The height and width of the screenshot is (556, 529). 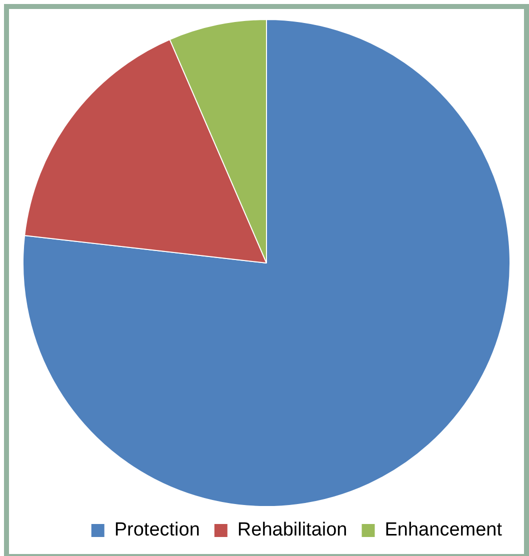 What do you see at coordinates (157, 530) in the screenshot?
I see `legend-label: Protection` at bounding box center [157, 530].